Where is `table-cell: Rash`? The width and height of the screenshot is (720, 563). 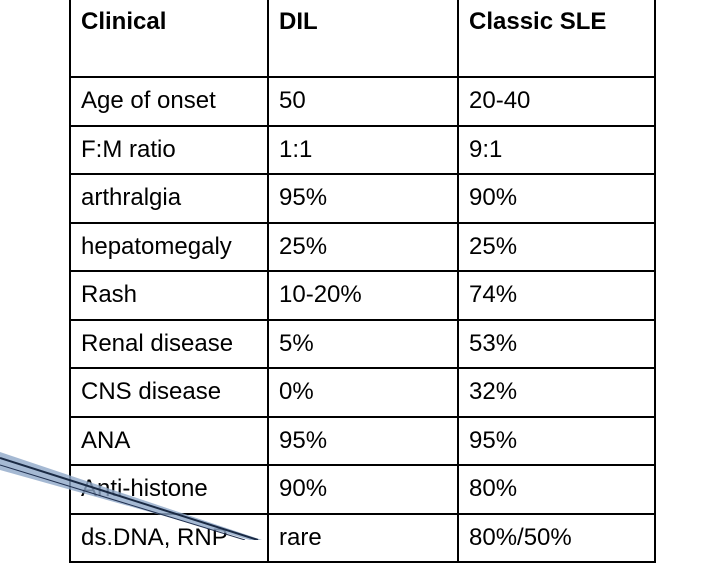 table-cell: Rash is located at coordinates (169, 295).